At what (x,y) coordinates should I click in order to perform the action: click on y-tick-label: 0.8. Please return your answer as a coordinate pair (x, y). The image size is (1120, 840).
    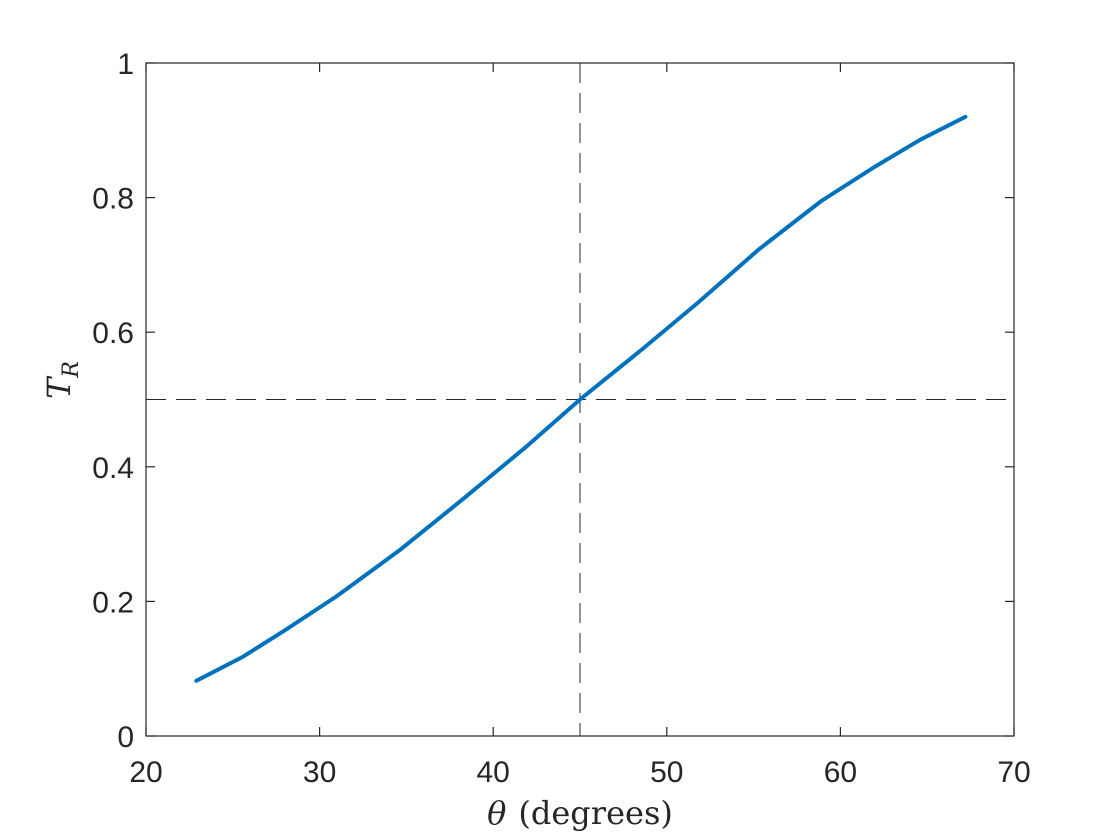
    Looking at the image, I should click on (113, 199).